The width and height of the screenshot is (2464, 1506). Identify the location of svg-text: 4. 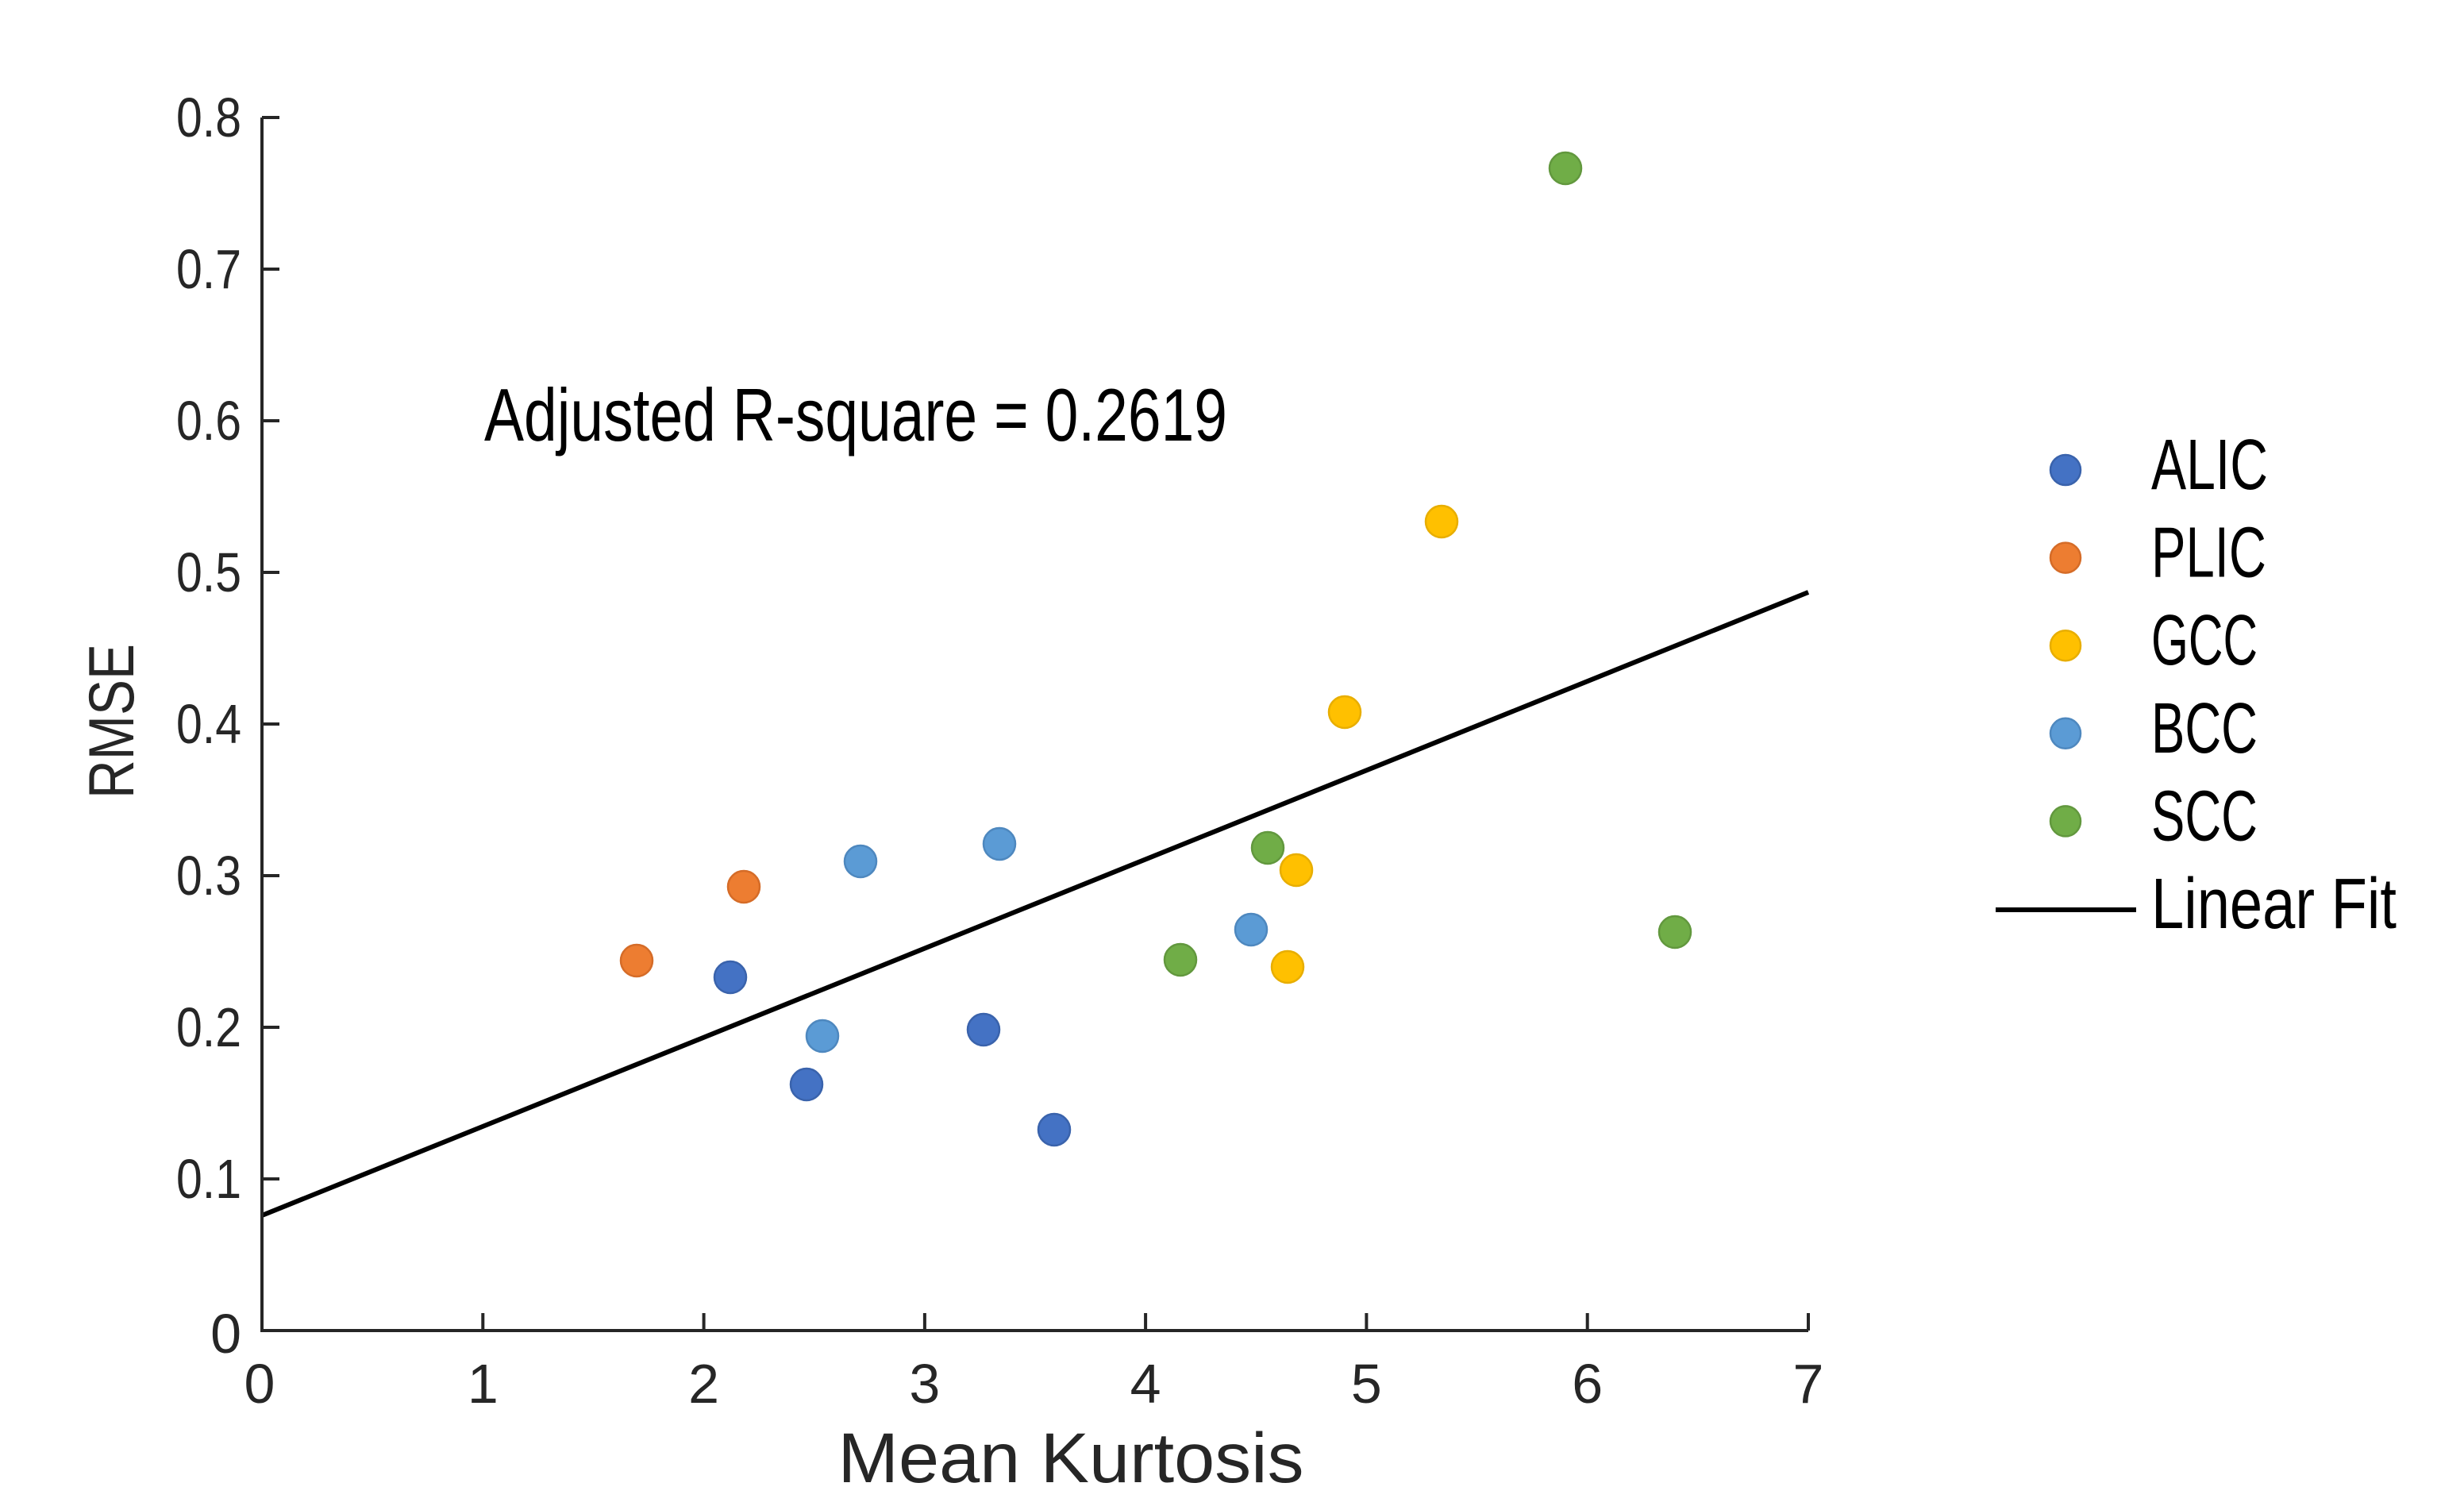
(1145, 1384).